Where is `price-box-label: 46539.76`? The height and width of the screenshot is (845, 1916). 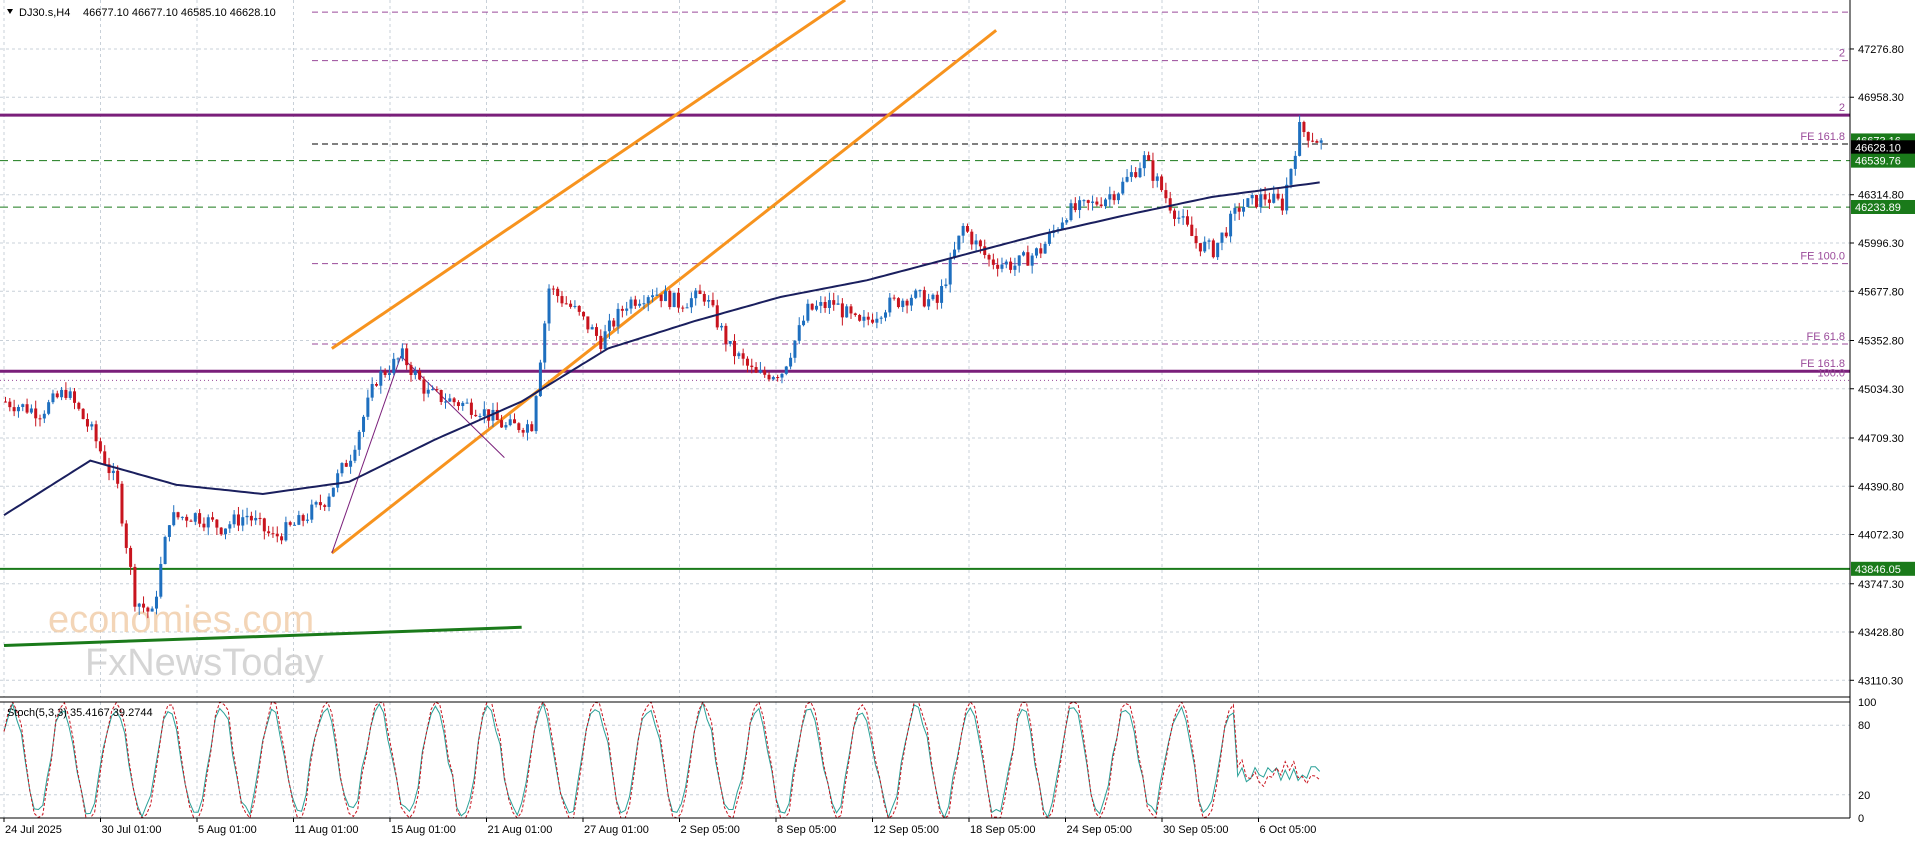
price-box-label: 46539.76 is located at coordinates (1878, 162).